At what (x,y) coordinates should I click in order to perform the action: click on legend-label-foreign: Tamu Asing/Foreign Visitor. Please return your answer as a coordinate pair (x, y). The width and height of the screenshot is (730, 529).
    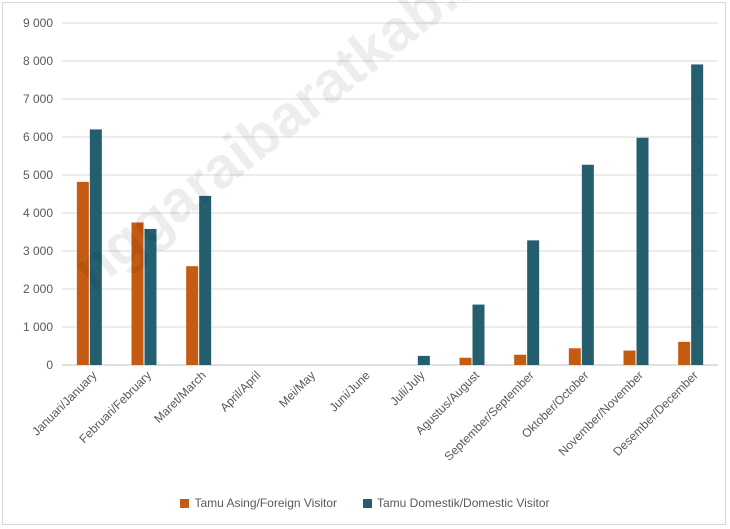
    Looking at the image, I should click on (265, 503).